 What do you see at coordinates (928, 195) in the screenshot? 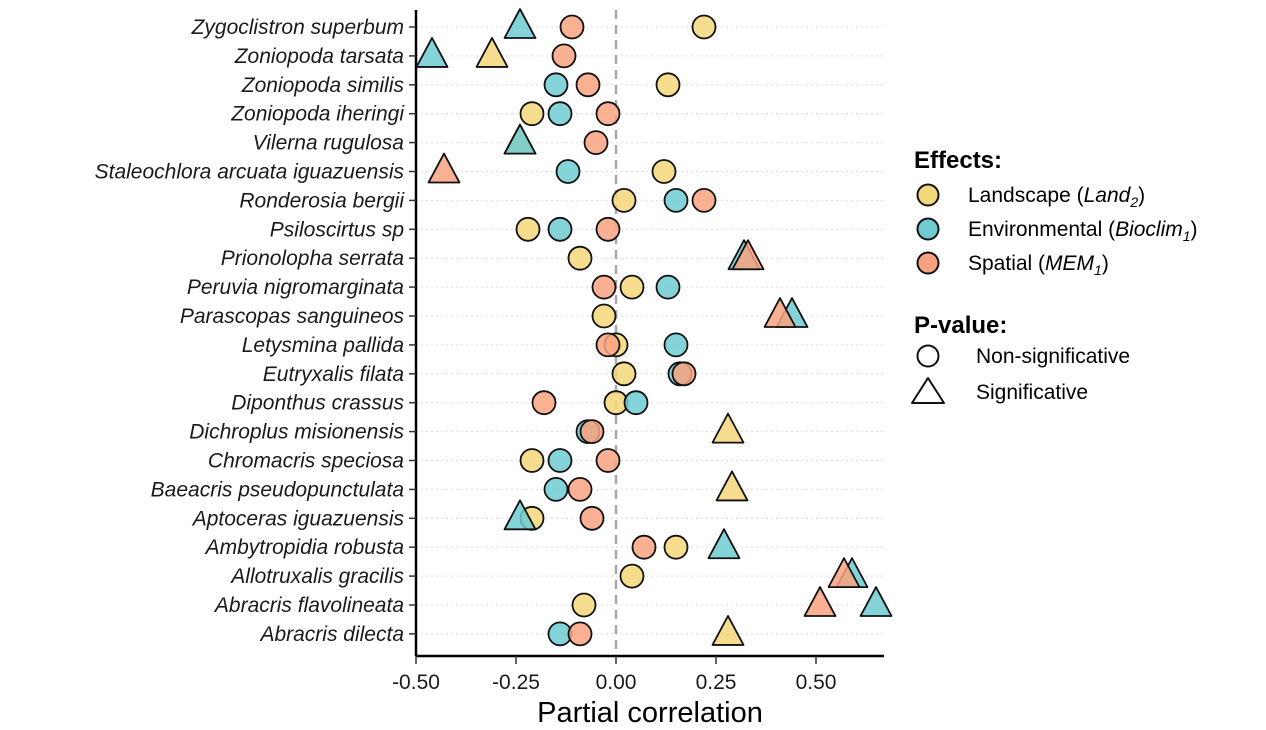
I see `legend-landscape-swatch` at bounding box center [928, 195].